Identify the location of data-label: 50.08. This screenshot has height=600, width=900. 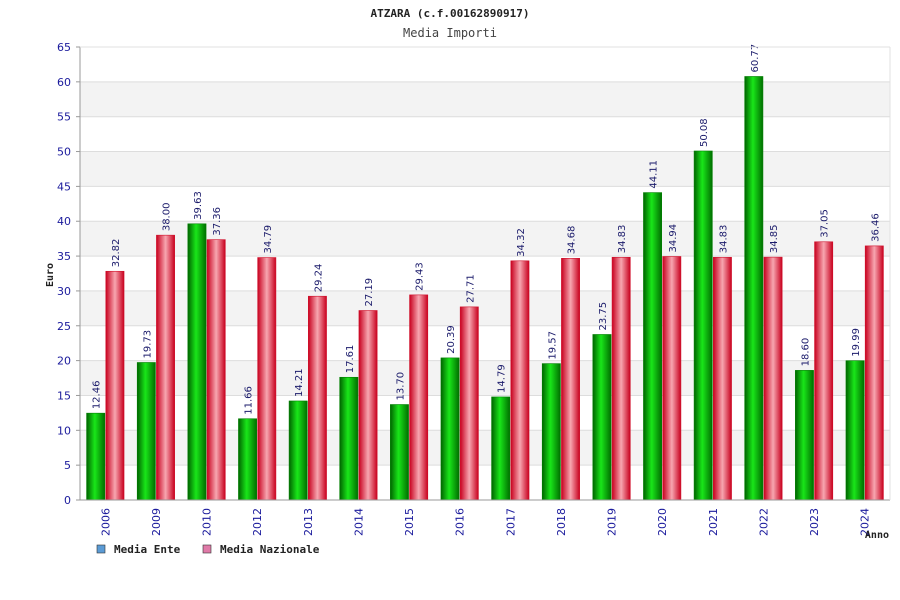
(704, 132).